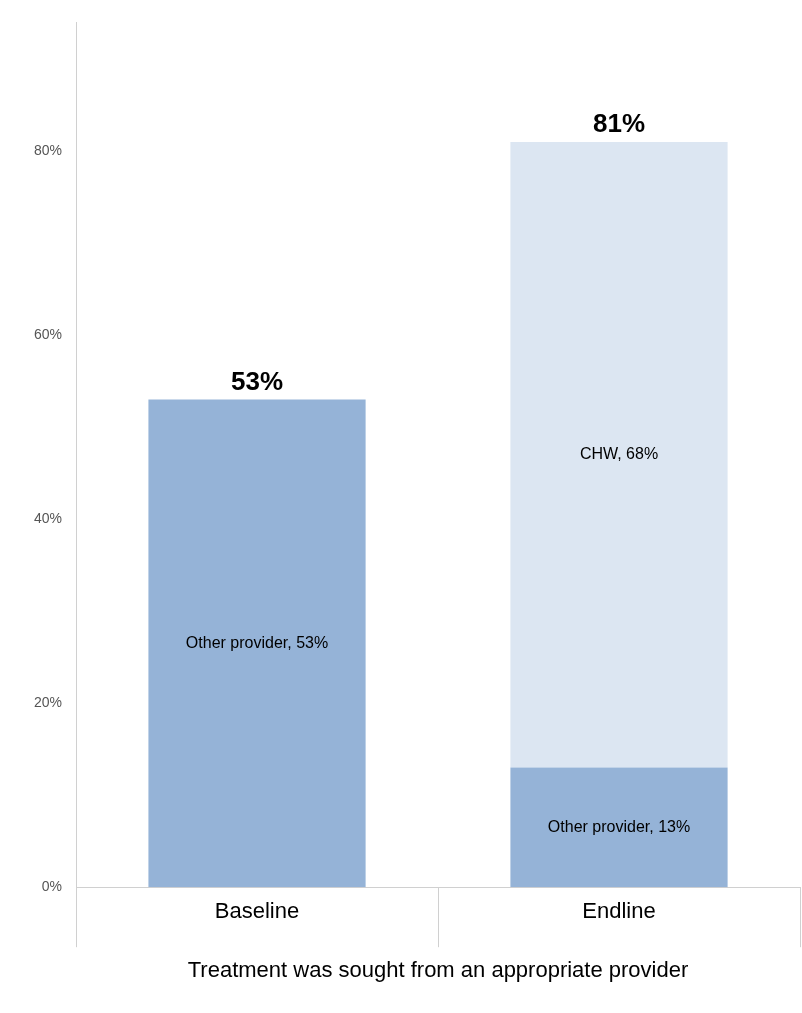  I want to click on data-label: Other provider, 13%, so click(619, 826).